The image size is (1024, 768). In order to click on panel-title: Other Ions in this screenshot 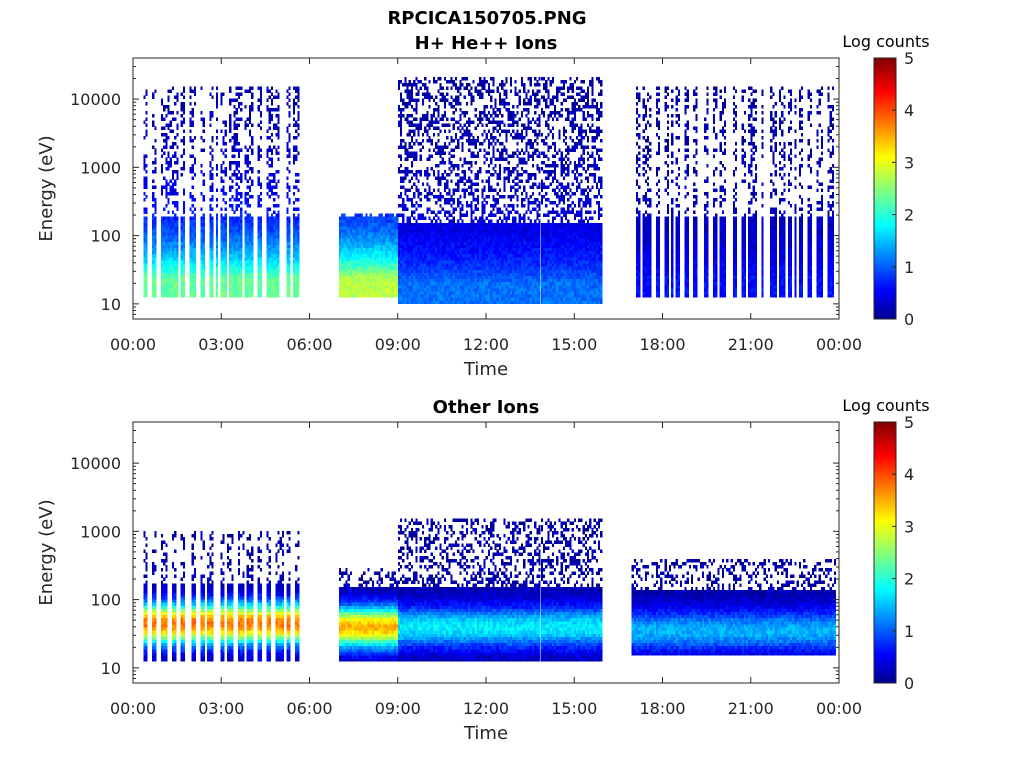, I will do `click(486, 407)`.